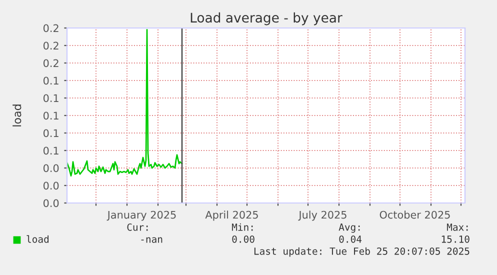 This screenshot has height=275, width=497. Describe the element at coordinates (231, 215) in the screenshot. I see `x-tick-label: April 2025` at that location.